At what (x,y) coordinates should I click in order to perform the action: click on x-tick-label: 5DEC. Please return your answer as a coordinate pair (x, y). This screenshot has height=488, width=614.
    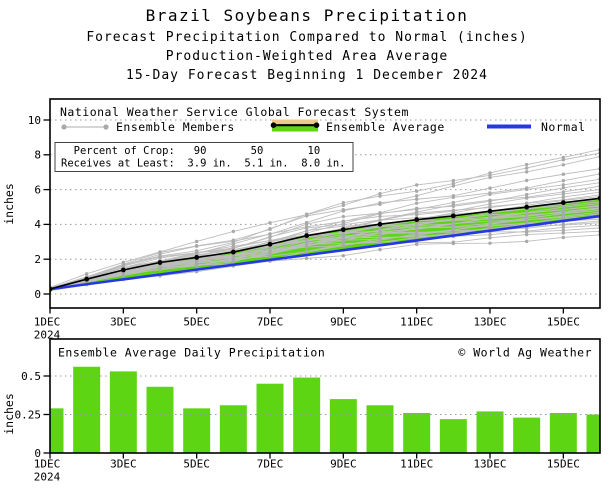
    Looking at the image, I should click on (196, 322).